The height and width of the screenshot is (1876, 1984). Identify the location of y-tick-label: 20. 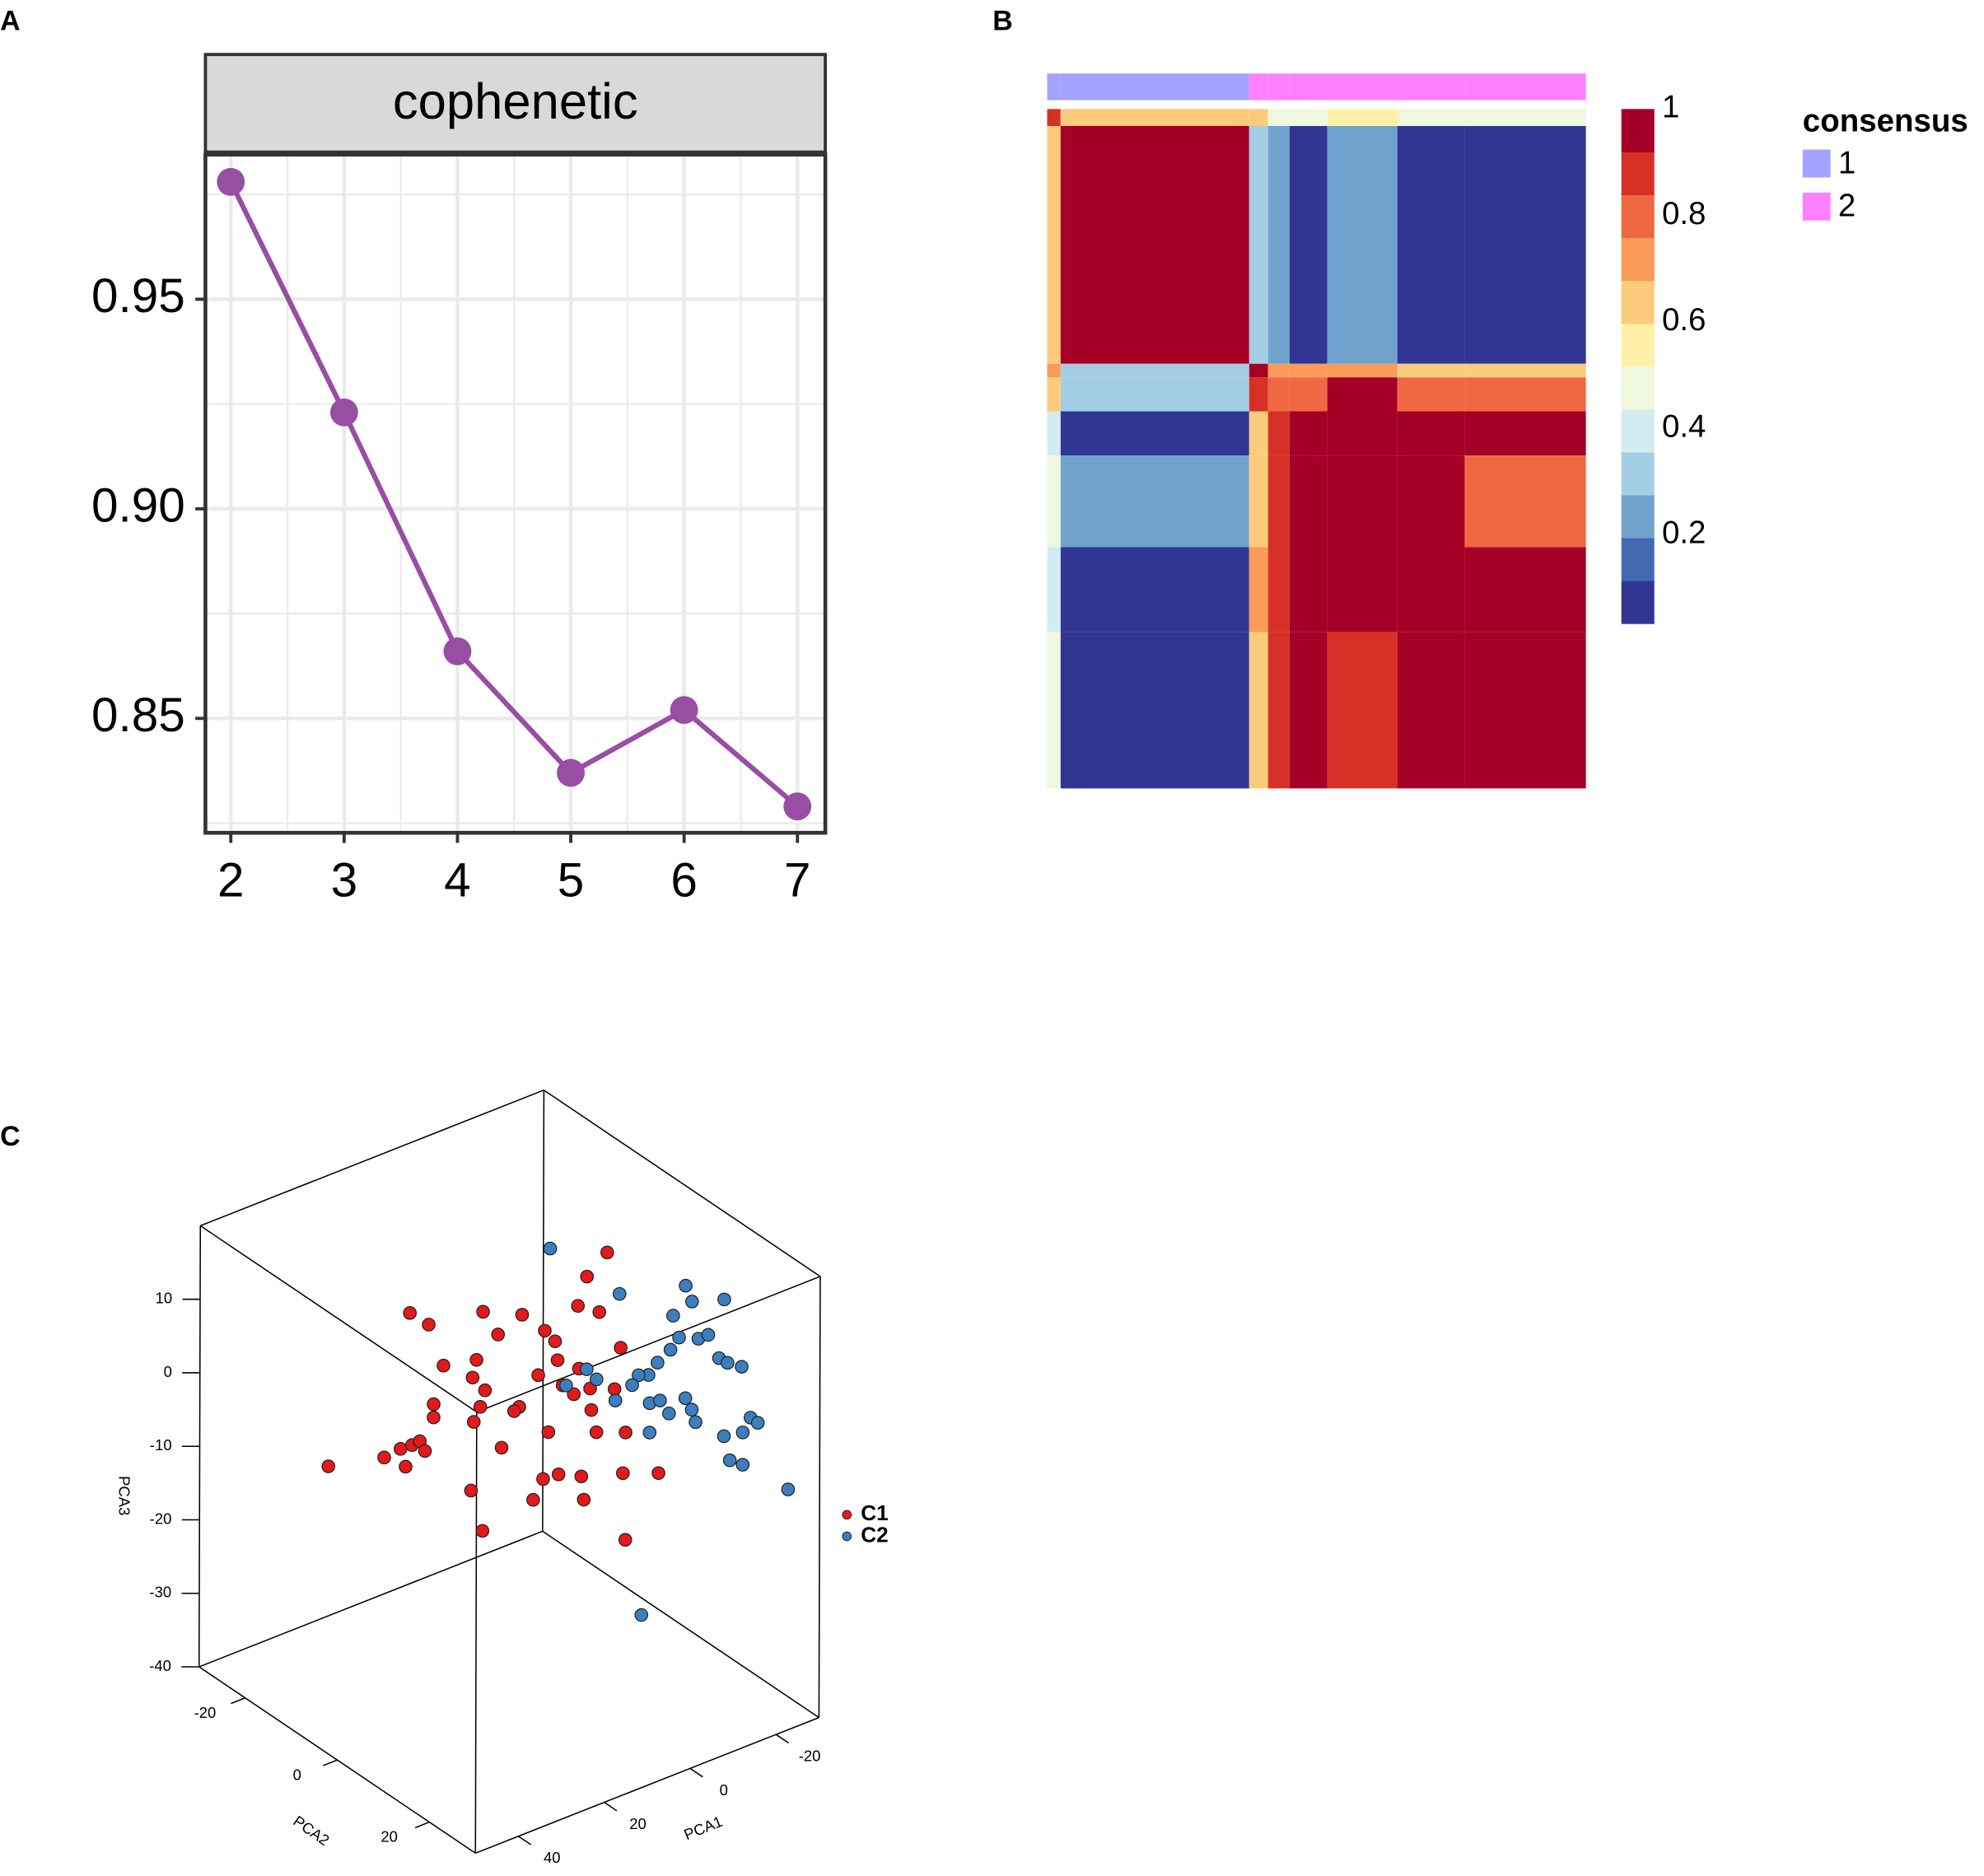
(389, 1837).